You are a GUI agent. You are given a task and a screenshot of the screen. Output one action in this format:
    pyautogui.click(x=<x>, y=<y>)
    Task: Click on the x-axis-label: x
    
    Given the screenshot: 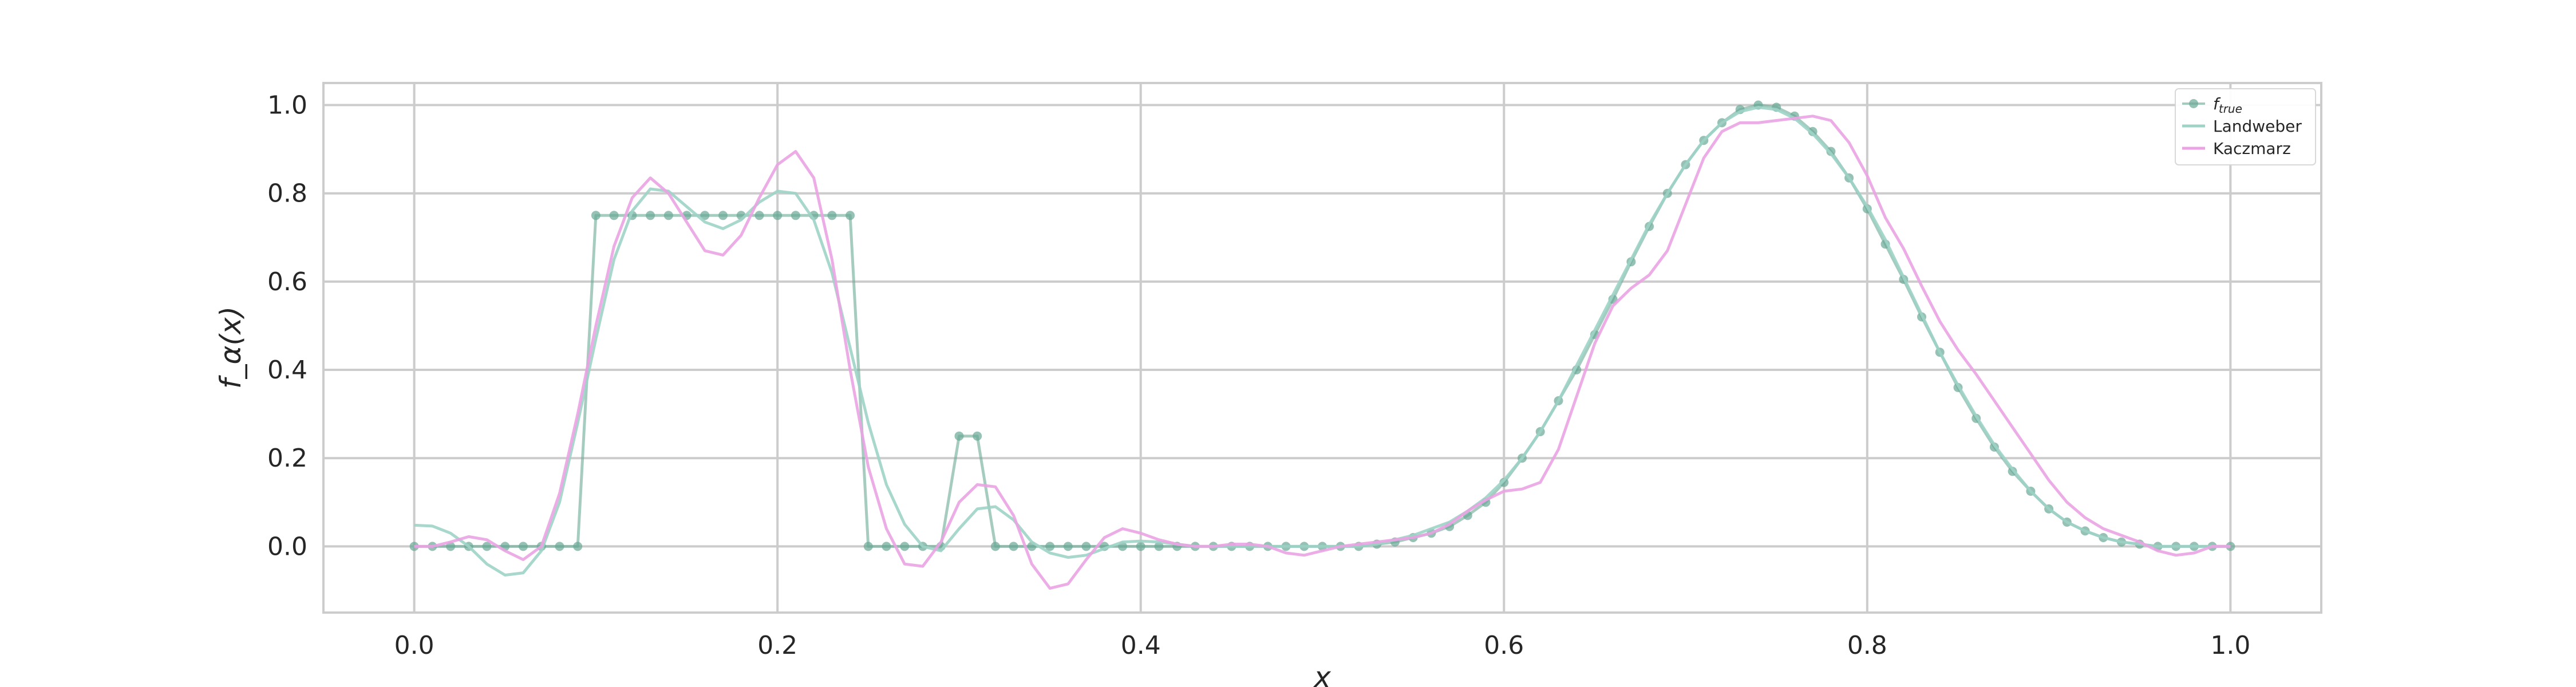 What is the action you would take?
    pyautogui.click(x=1322, y=674)
    